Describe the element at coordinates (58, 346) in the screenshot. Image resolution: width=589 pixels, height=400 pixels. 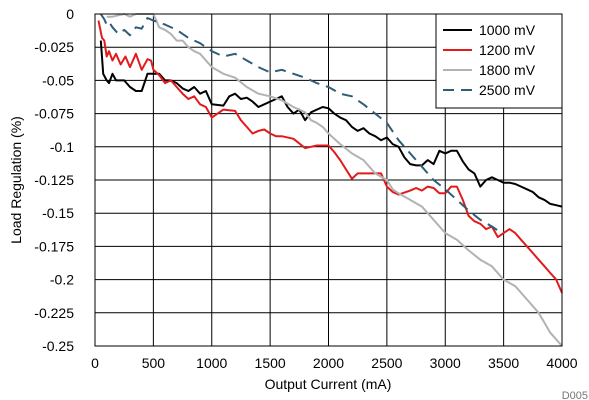
I see `y-tick-label: -0.25` at that location.